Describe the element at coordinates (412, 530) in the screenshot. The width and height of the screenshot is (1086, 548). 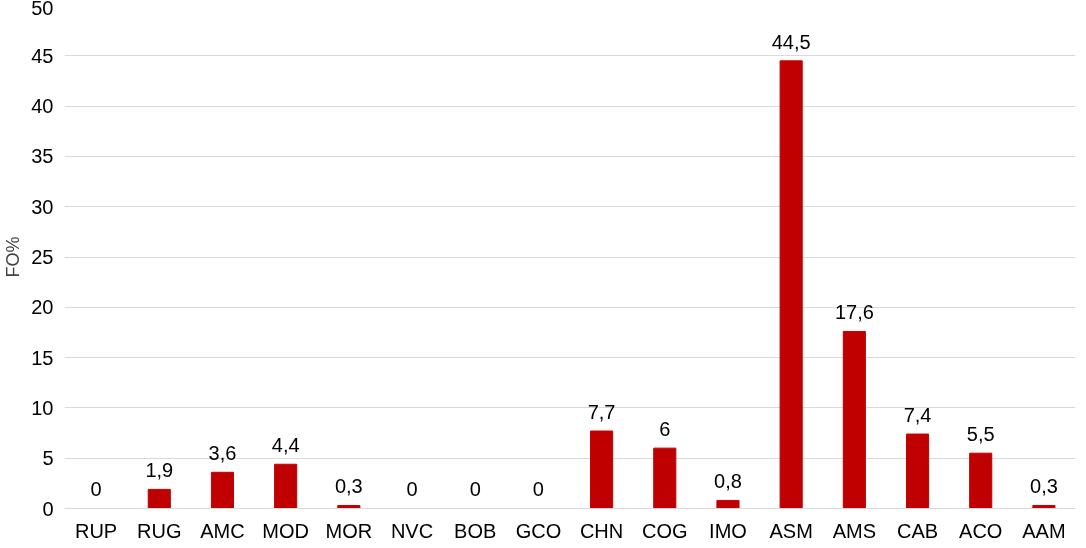
I see `x-tick-label: NVC` at that location.